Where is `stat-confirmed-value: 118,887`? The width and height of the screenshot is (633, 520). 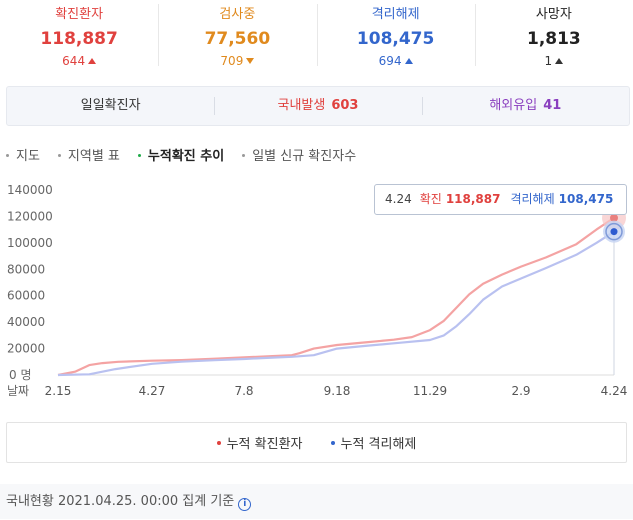 stat-confirmed-value: 118,887 is located at coordinates (79, 39).